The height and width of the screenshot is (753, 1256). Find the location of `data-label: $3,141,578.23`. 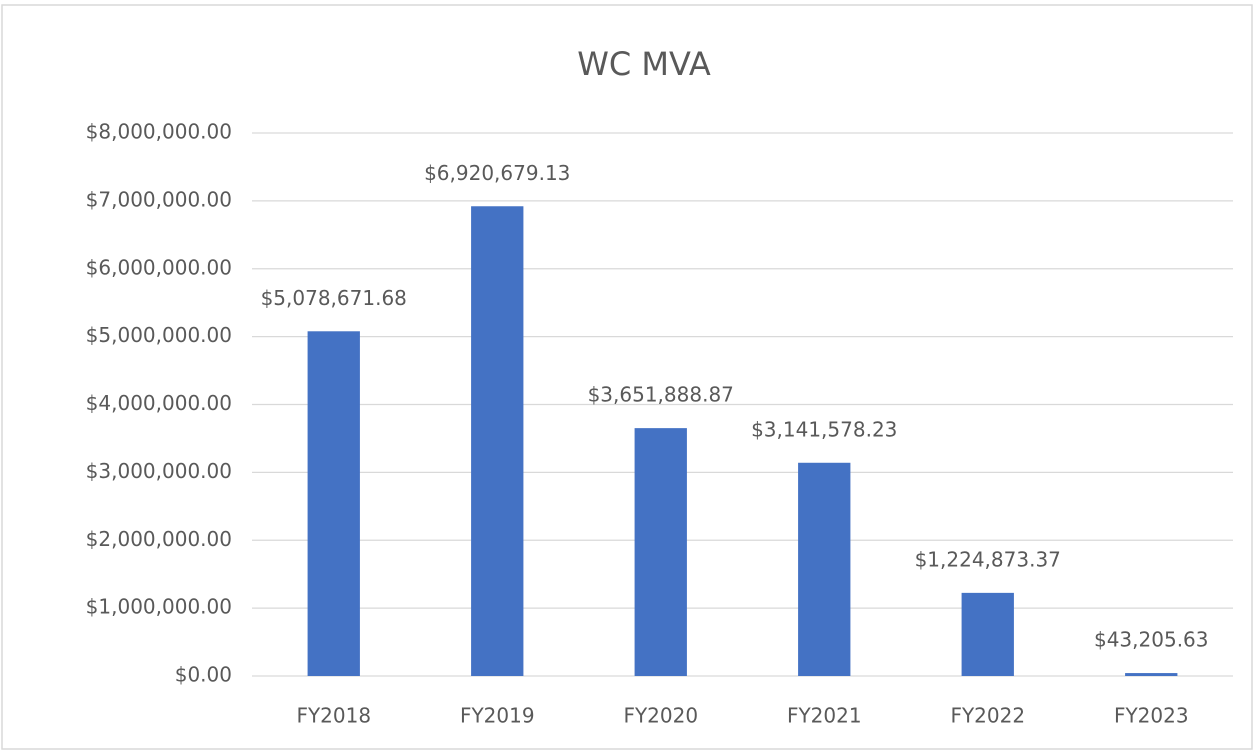

data-label: $3,141,578.23 is located at coordinates (824, 429).